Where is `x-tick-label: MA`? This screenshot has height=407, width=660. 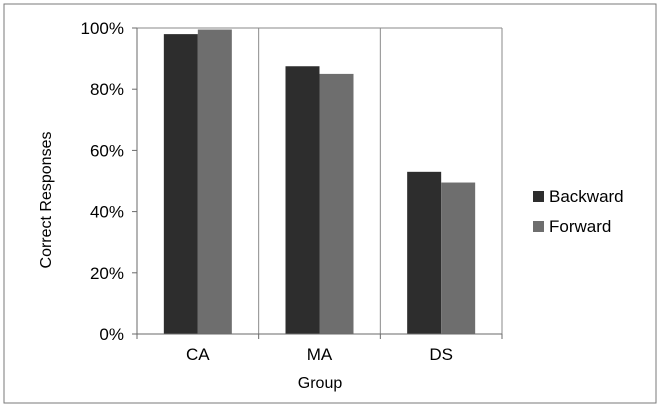 x-tick-label: MA is located at coordinates (320, 354).